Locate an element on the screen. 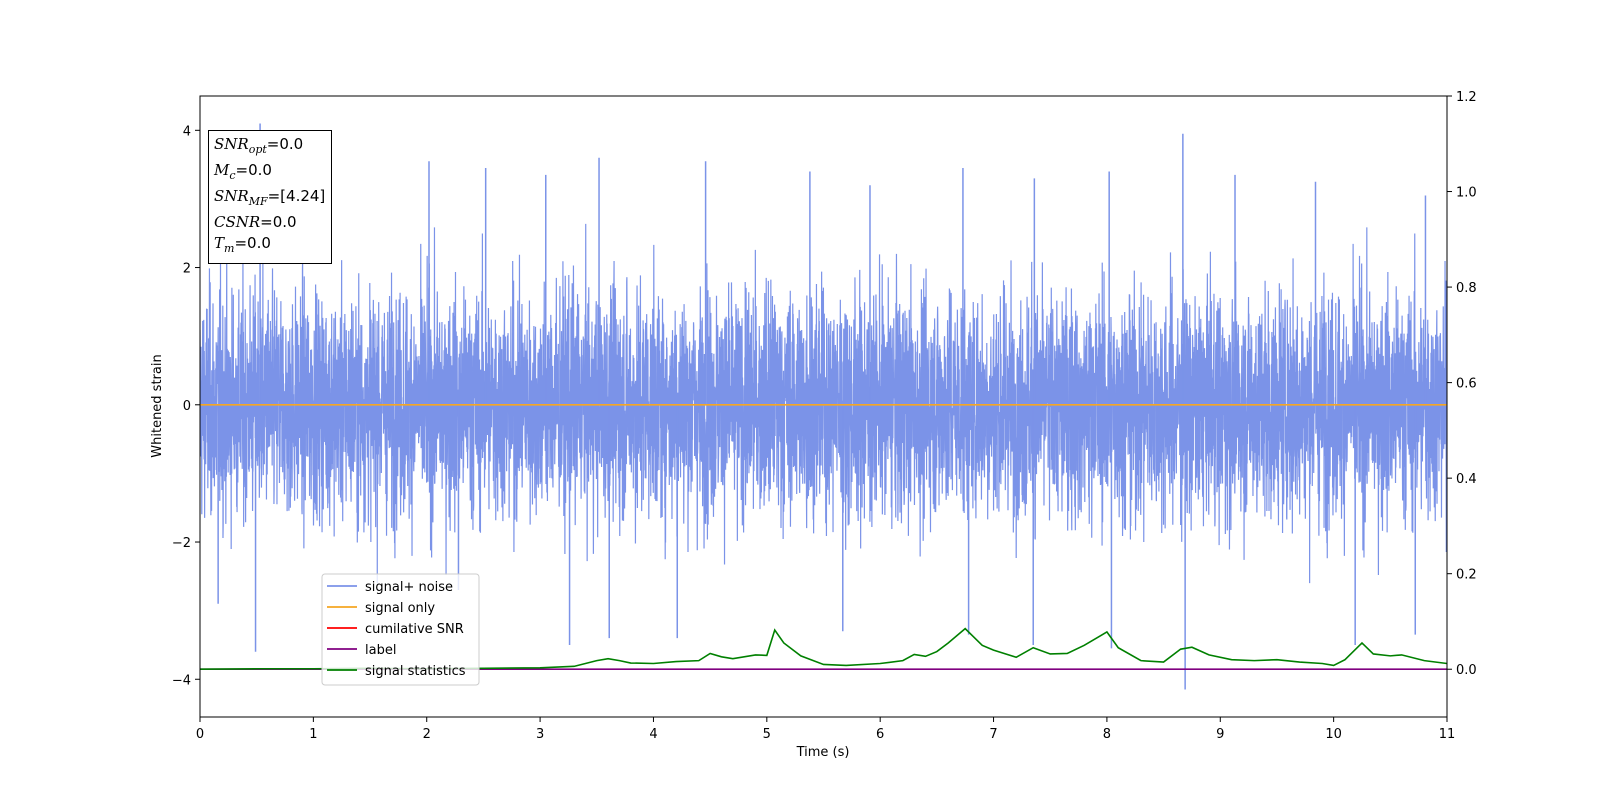 Image resolution: width=1600 pixels, height=800 pixels. info-tm: Tm=0.0 is located at coordinates (242, 244).